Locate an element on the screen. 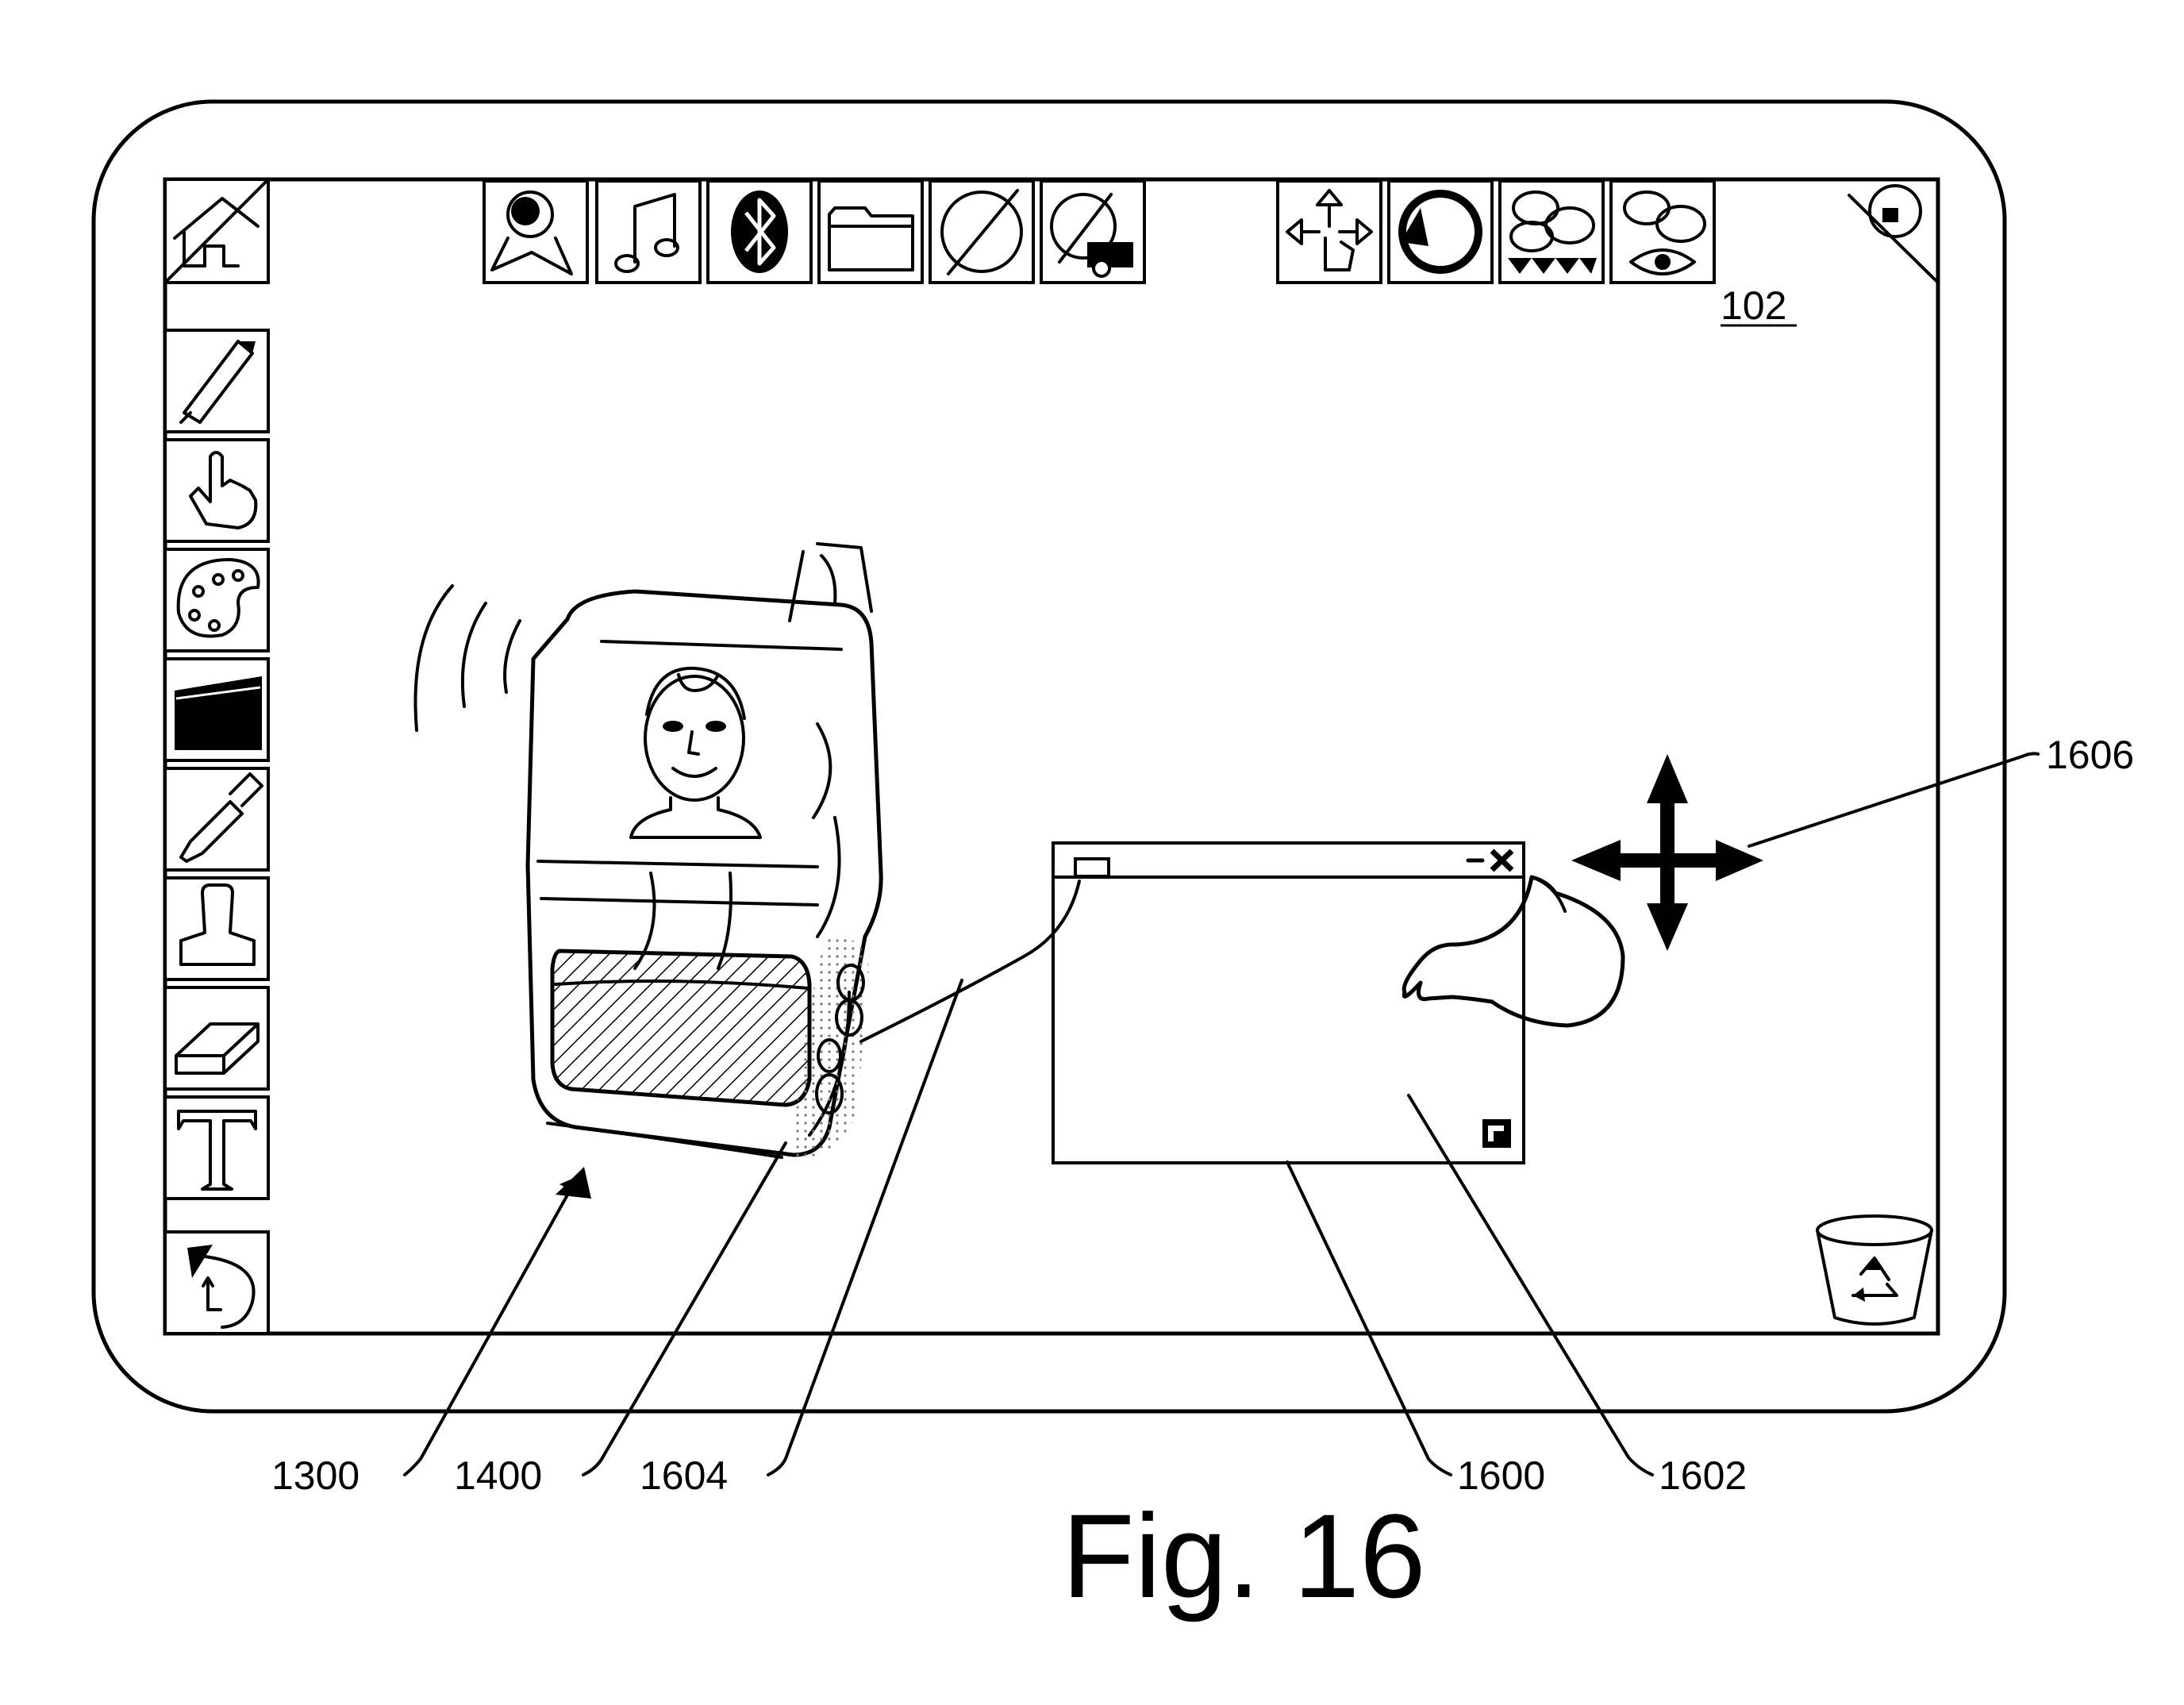 Image resolution: width=2184 pixels, height=1705 pixels. rotate-icon is located at coordinates (1440, 232).